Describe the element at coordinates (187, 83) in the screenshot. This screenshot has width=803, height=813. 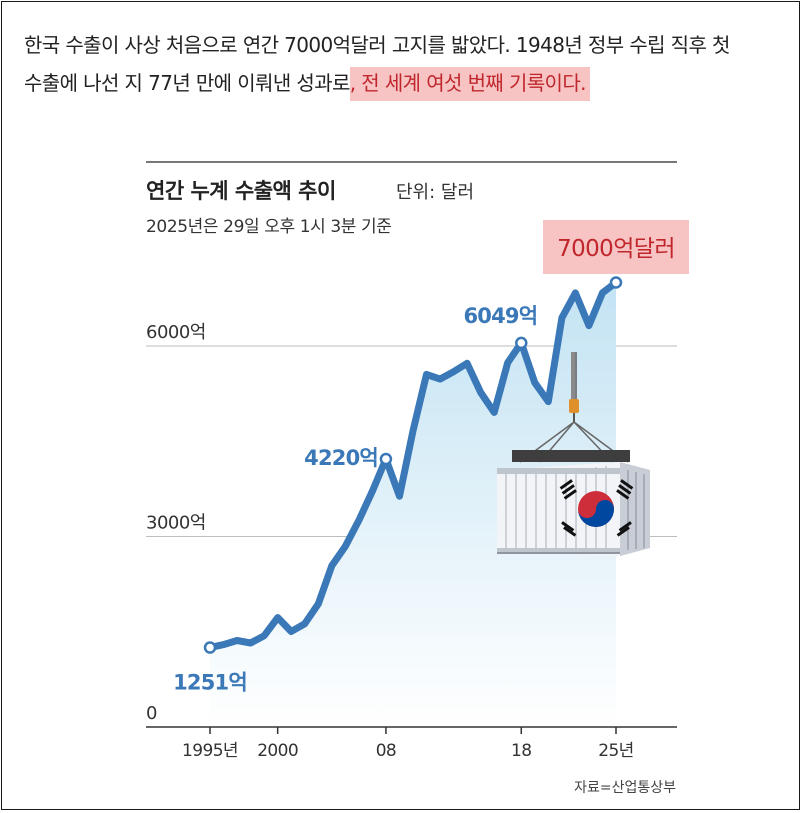
I see `article-line-2-plain: 수출에 나선 지 77년 만에 이뤄낸 성과로` at that location.